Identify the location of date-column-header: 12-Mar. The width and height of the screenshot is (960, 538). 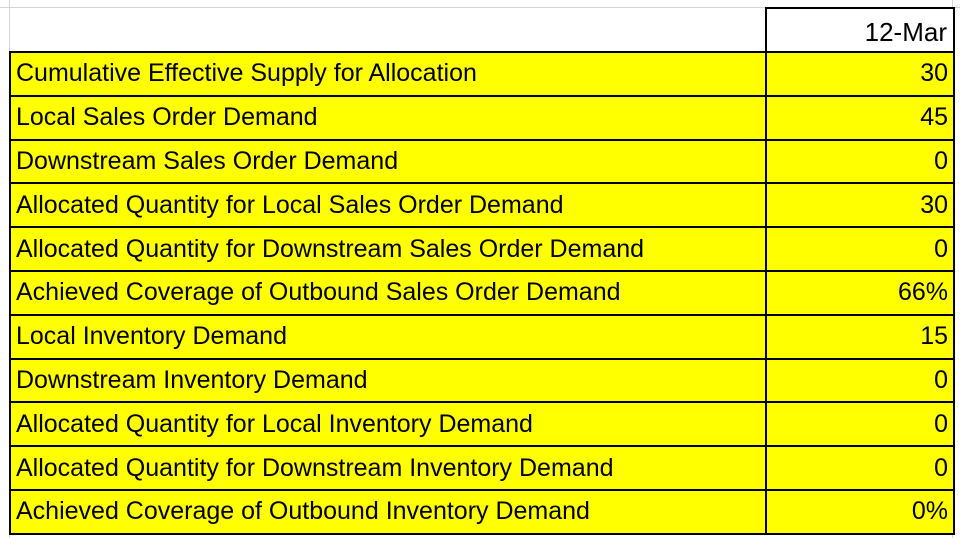
(905, 32).